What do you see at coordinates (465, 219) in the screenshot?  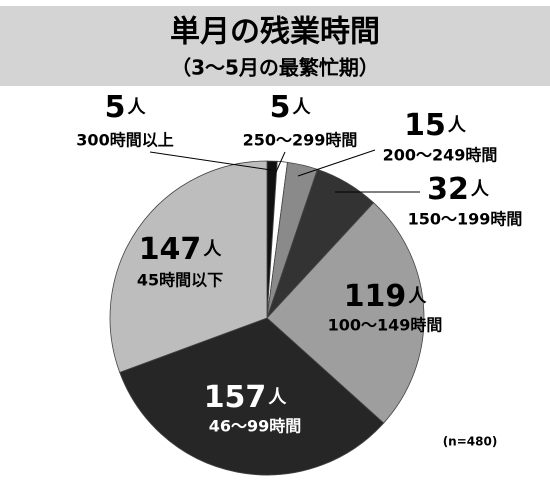 I see `category-label: 150〜199時間` at bounding box center [465, 219].